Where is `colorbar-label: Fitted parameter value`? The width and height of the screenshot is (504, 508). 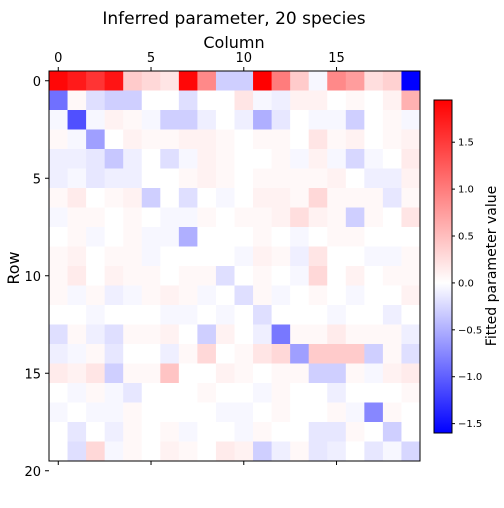 colorbar-label: Fitted parameter value is located at coordinates (492, 266).